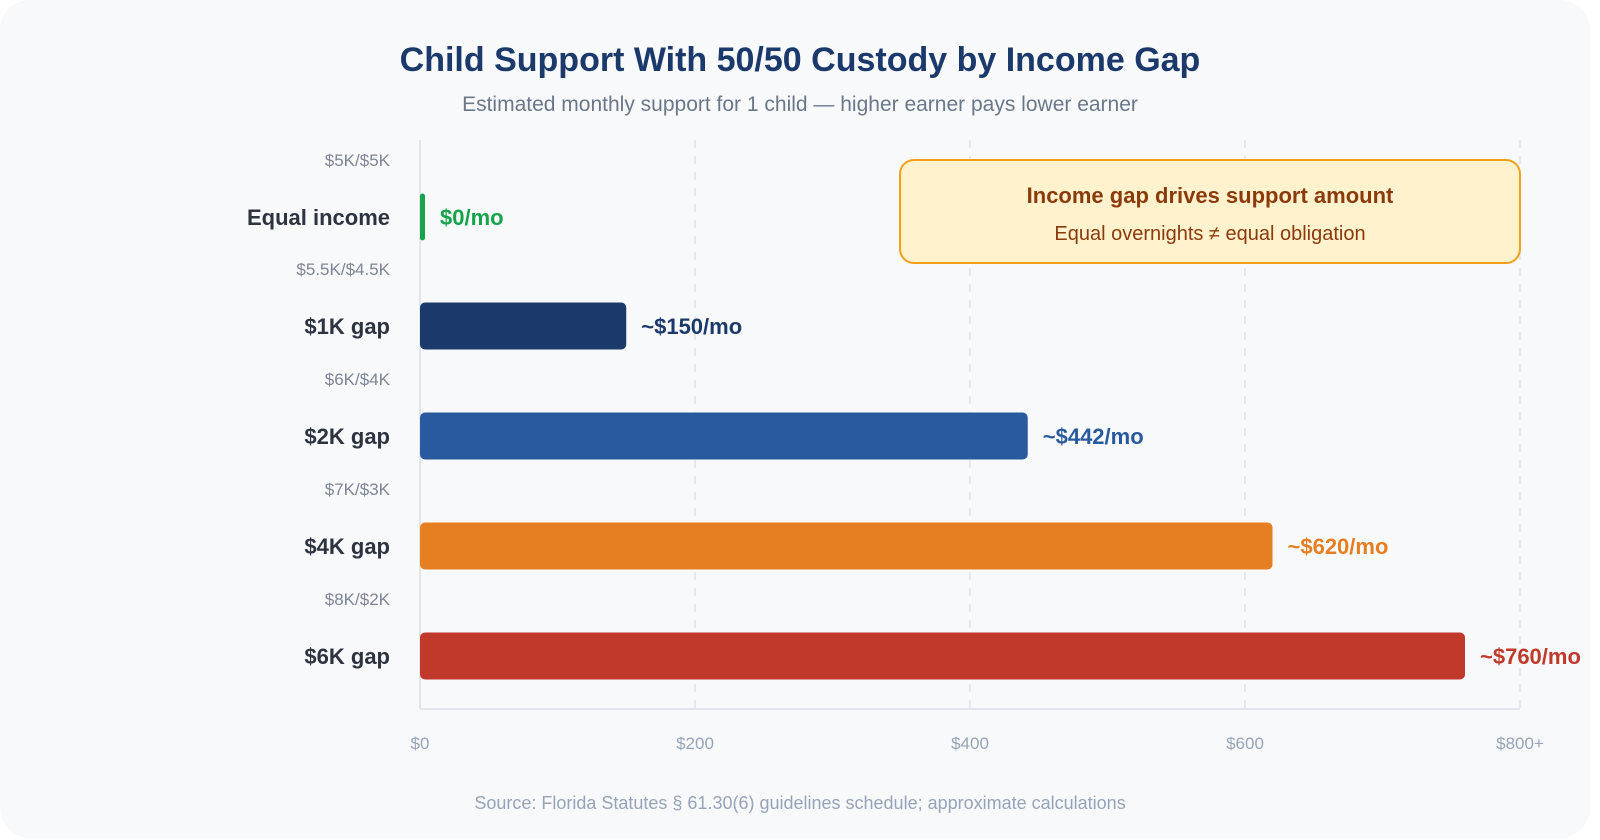 The width and height of the screenshot is (1600, 840). Describe the element at coordinates (1210, 195) in the screenshot. I see `callout-title: Income gap drives support amount` at that location.